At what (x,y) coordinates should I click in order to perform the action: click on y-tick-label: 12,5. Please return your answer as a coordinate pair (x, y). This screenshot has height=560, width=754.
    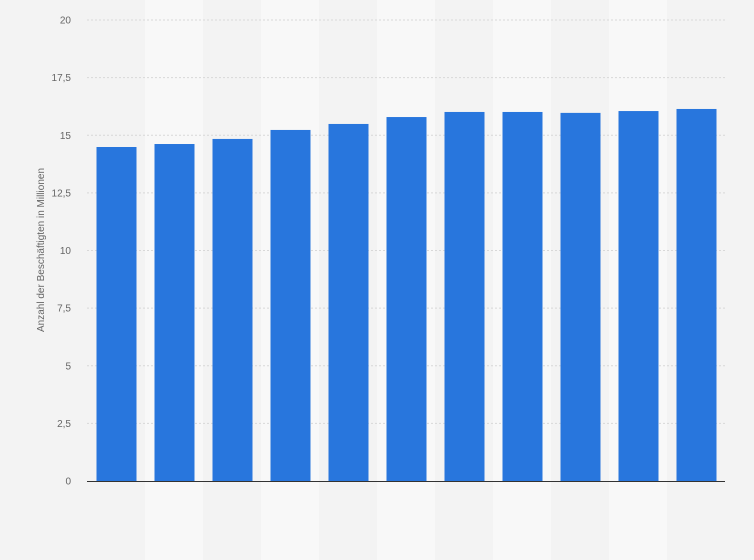
    Looking at the image, I should click on (62, 193).